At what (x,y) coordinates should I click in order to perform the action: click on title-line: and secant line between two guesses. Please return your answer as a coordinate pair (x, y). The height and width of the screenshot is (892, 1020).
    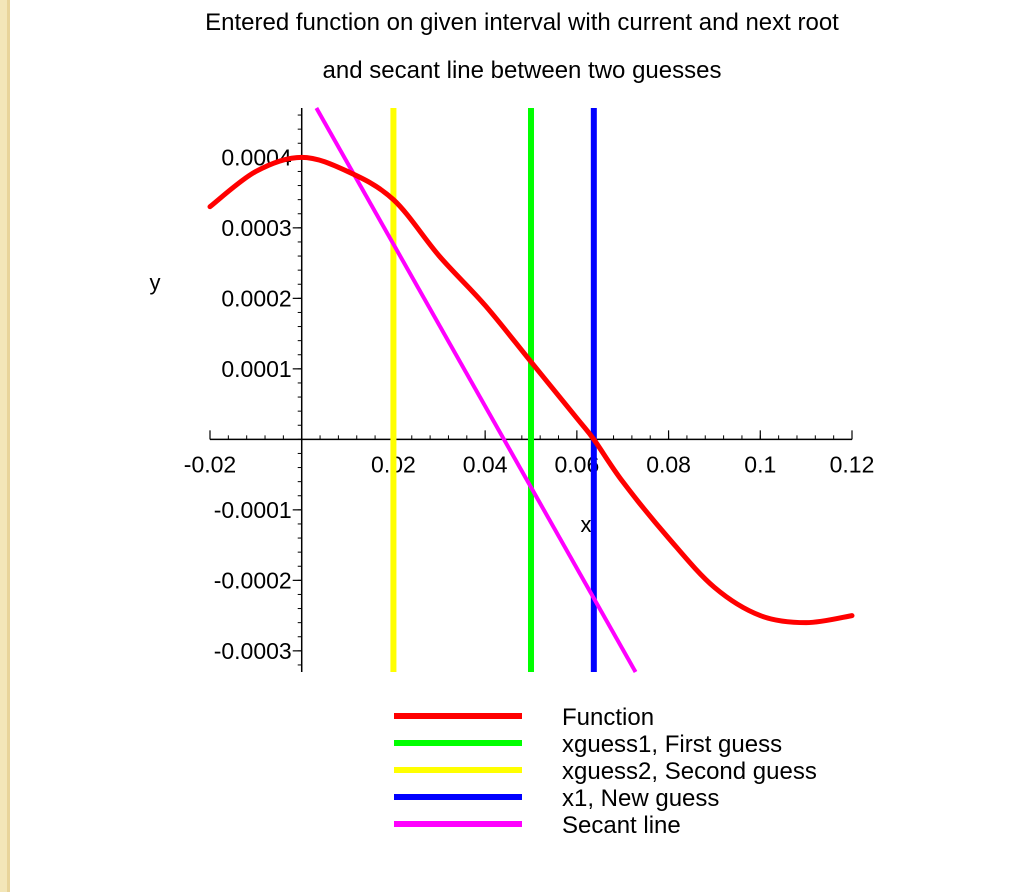
    Looking at the image, I should click on (522, 70).